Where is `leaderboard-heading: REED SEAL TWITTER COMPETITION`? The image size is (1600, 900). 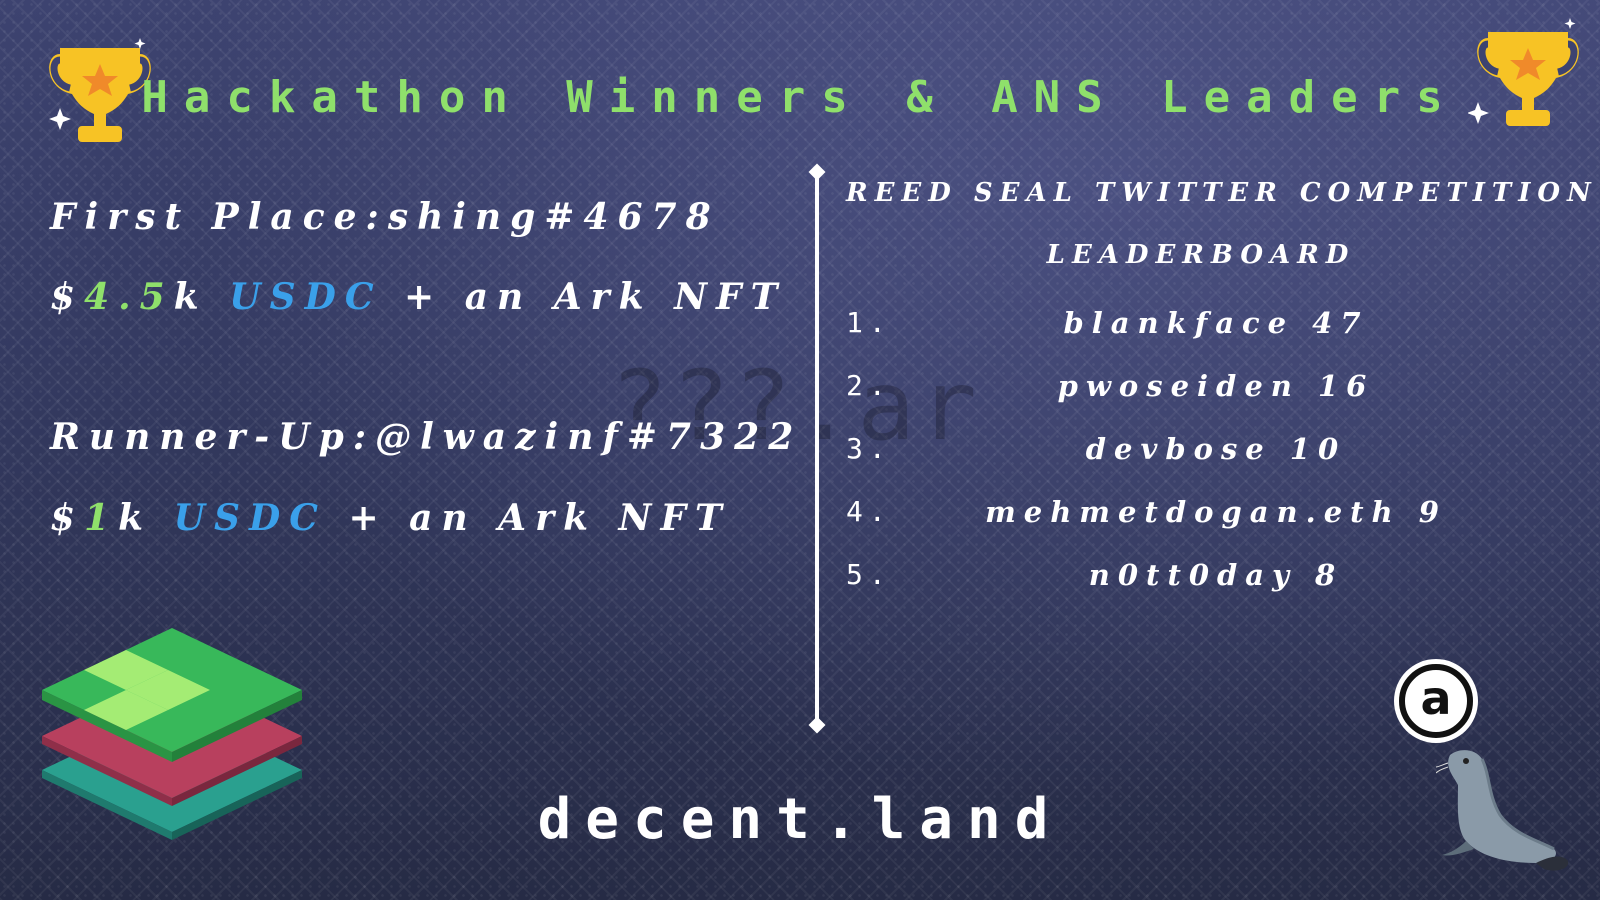
leaderboard-heading: REED SEAL TWITTER COMPETITION is located at coordinates (1222, 193).